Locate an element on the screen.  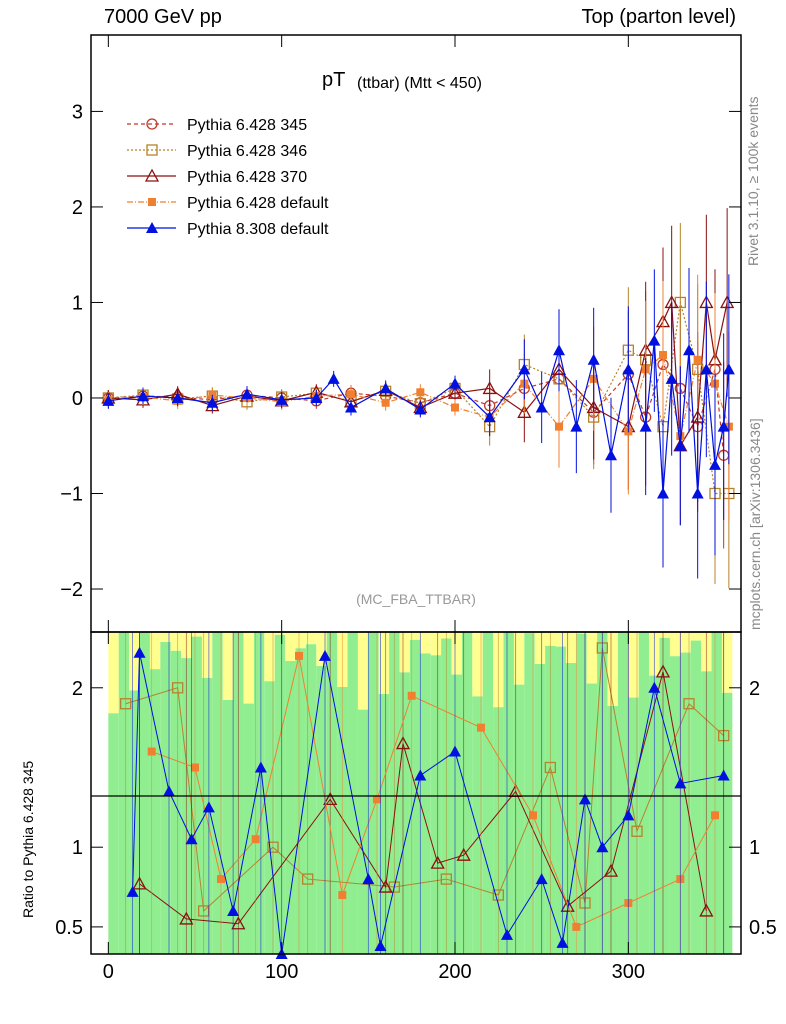
x-tick-label: 0 is located at coordinates (108, 972).